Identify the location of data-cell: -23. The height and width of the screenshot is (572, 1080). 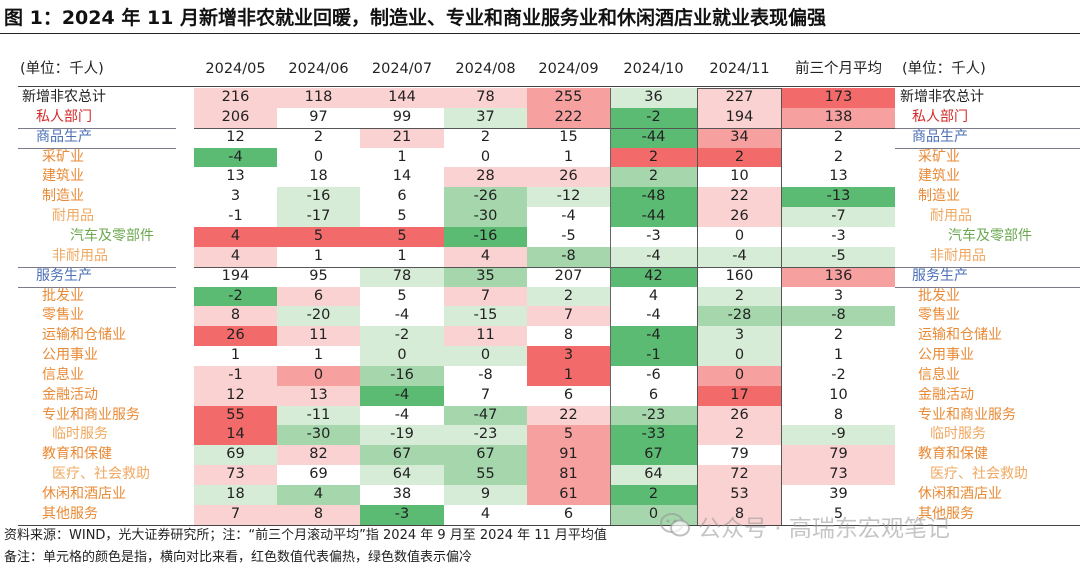
(653, 415).